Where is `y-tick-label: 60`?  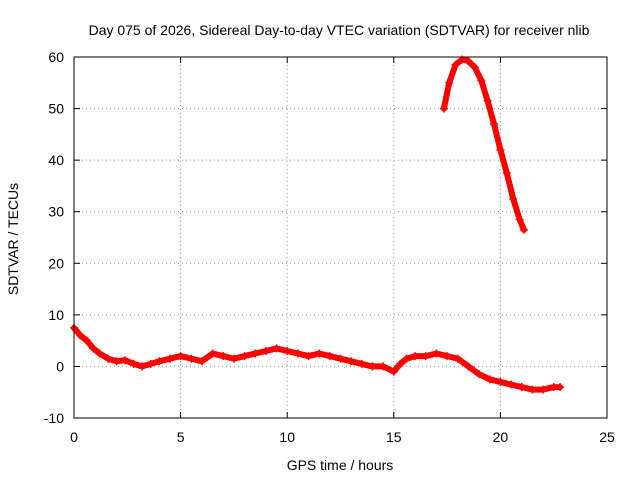 y-tick-label: 60 is located at coordinates (56, 57).